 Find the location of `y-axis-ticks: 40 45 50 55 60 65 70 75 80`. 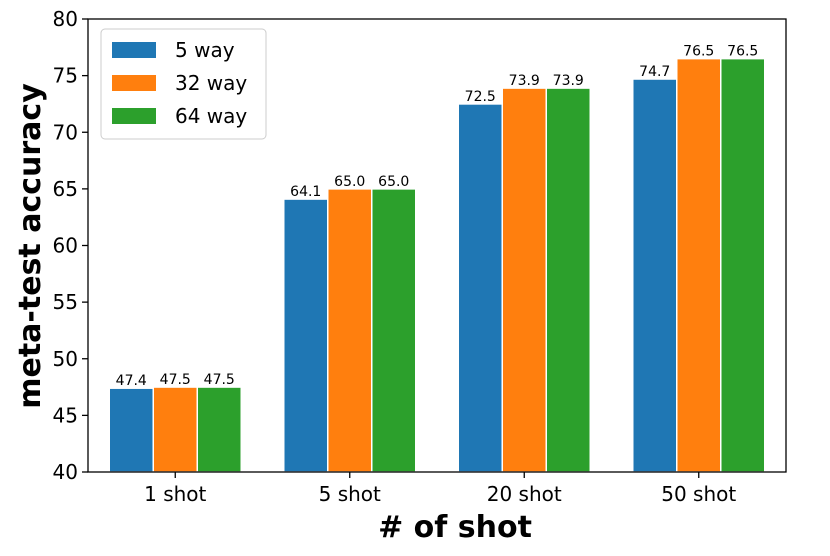

y-axis-ticks: 40 45 50 55 60 65 70 75 80 is located at coordinates (70, 245).